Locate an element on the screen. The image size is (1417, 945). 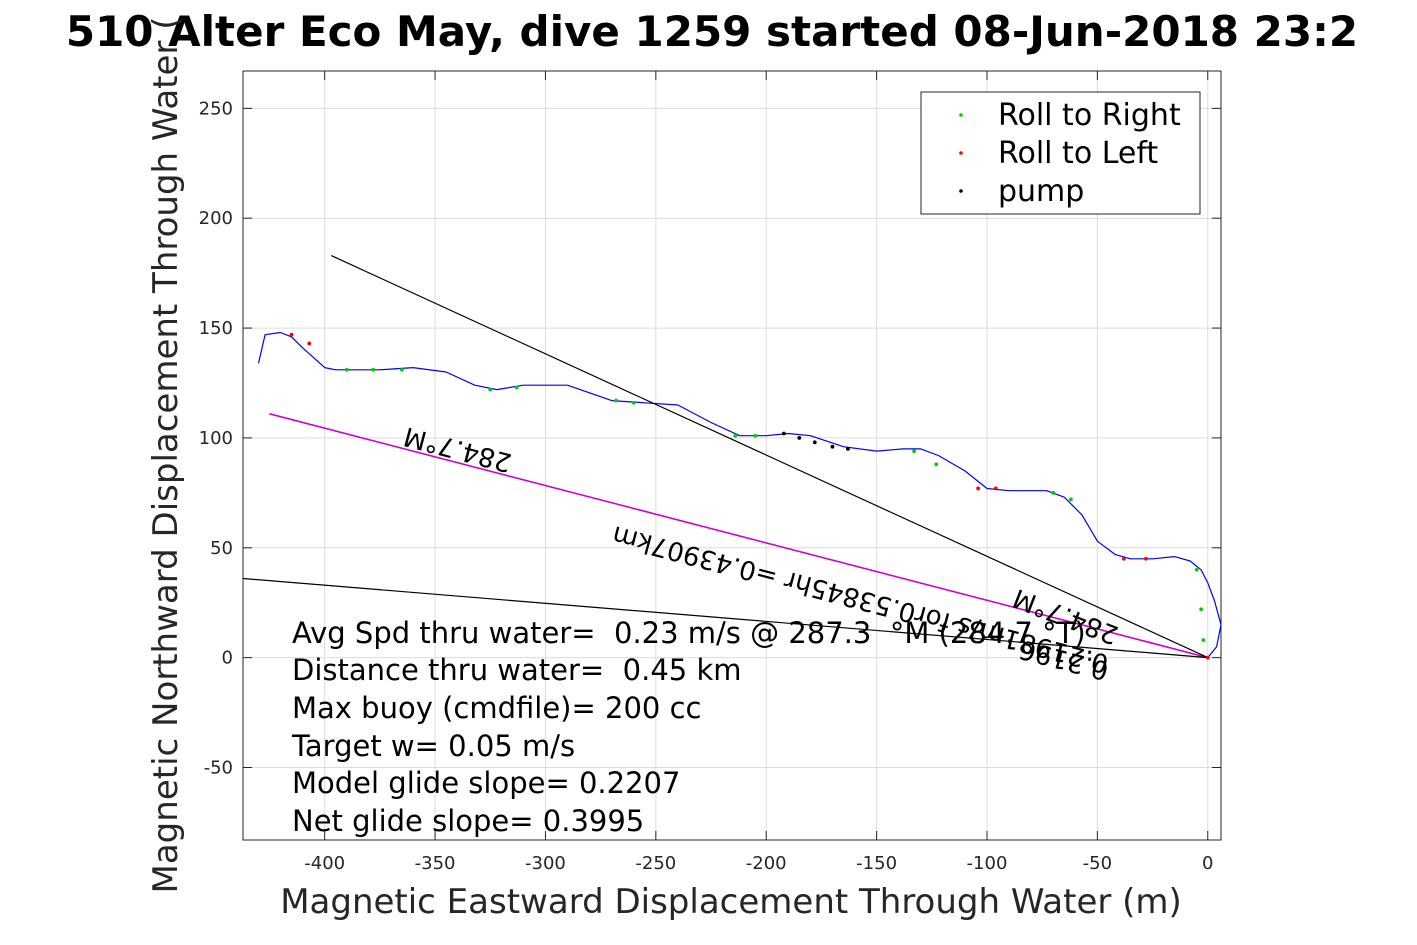
x-tick-label: -400 is located at coordinates (324, 863).